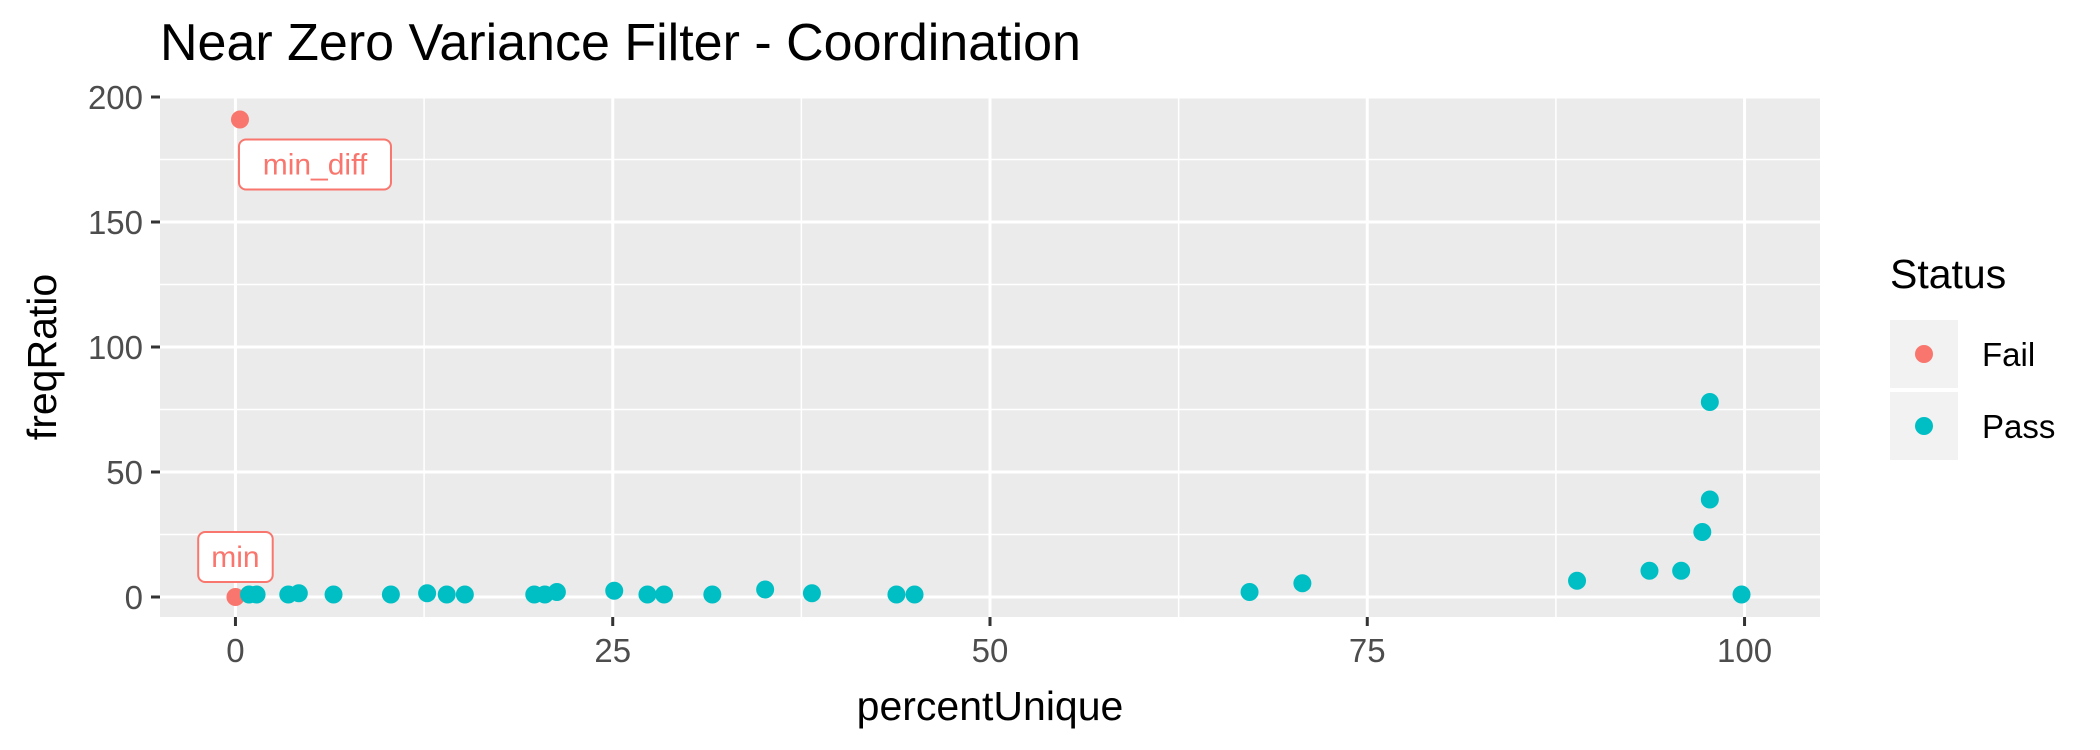 The height and width of the screenshot is (750, 2100). Describe the element at coordinates (612, 650) in the screenshot. I see `x-tick-label: 25` at that location.